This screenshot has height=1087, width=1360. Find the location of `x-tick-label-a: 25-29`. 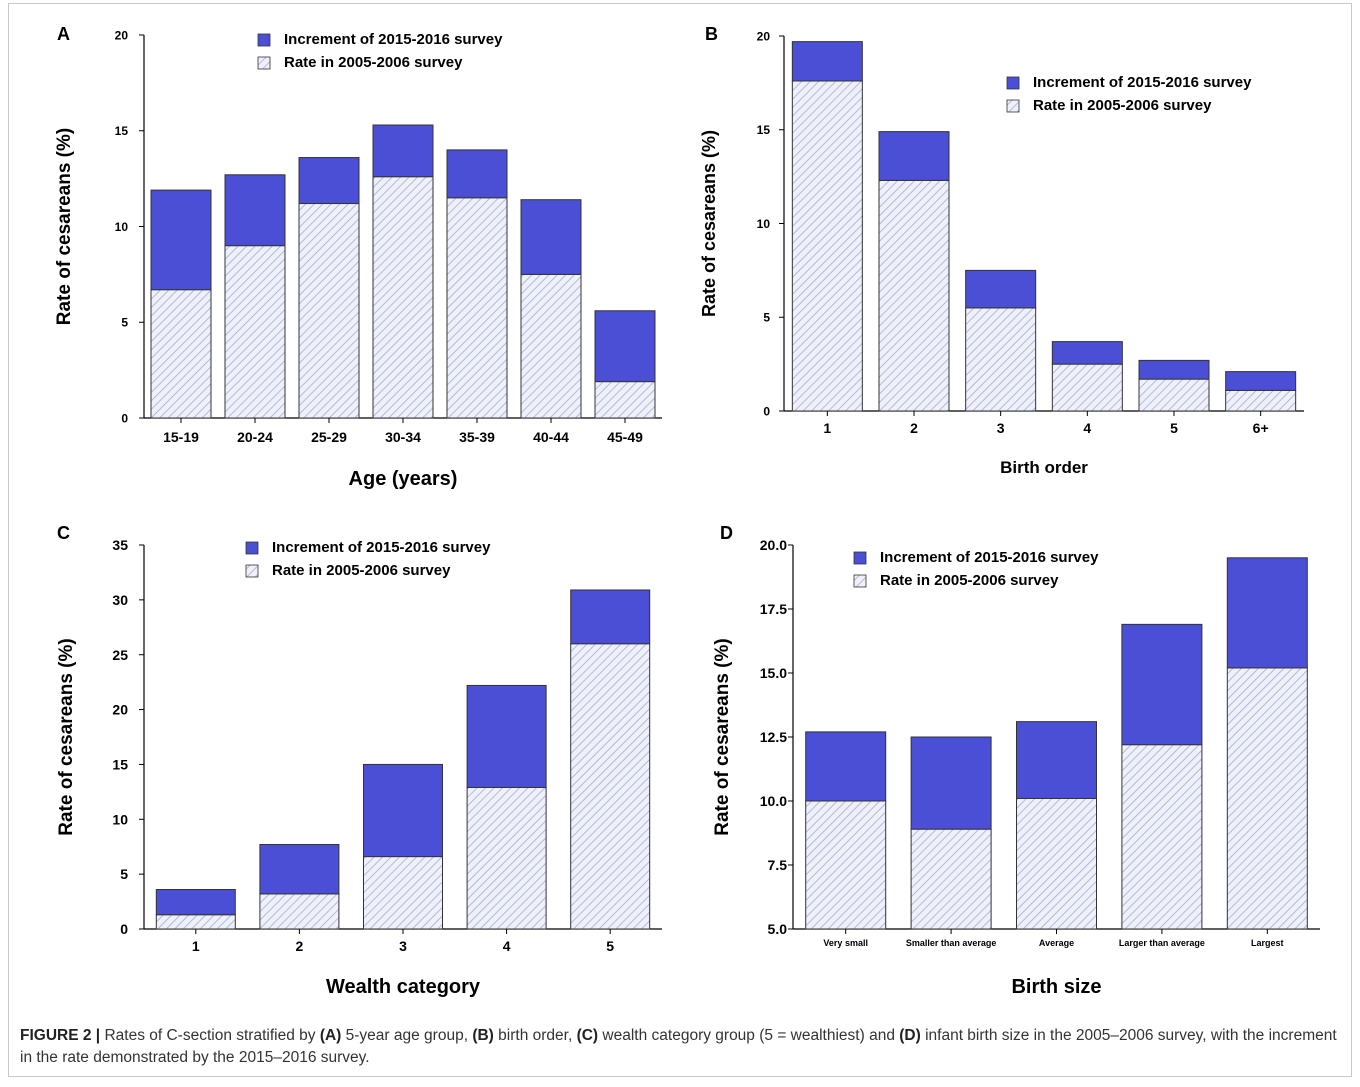

x-tick-label-a: 25-29 is located at coordinates (329, 437).